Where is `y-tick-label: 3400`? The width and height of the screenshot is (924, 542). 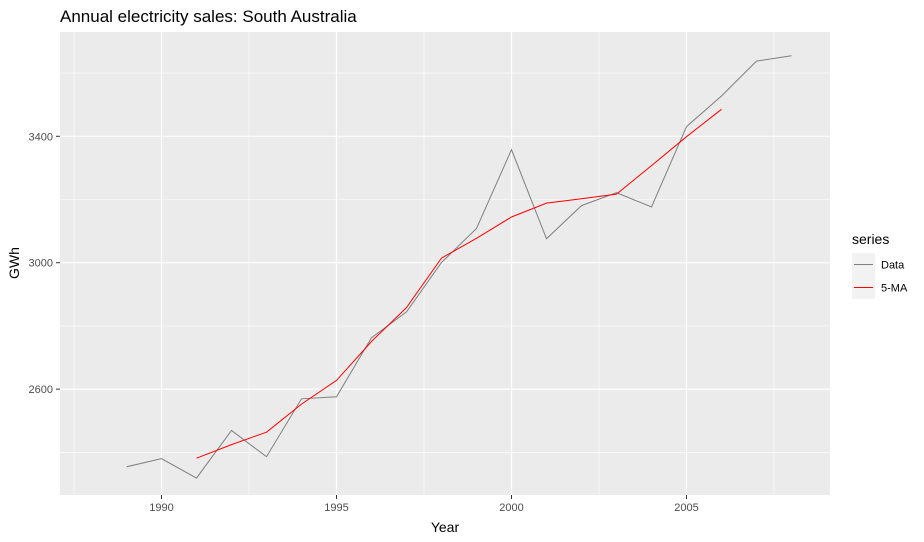 y-tick-label: 3400 is located at coordinates (41, 137).